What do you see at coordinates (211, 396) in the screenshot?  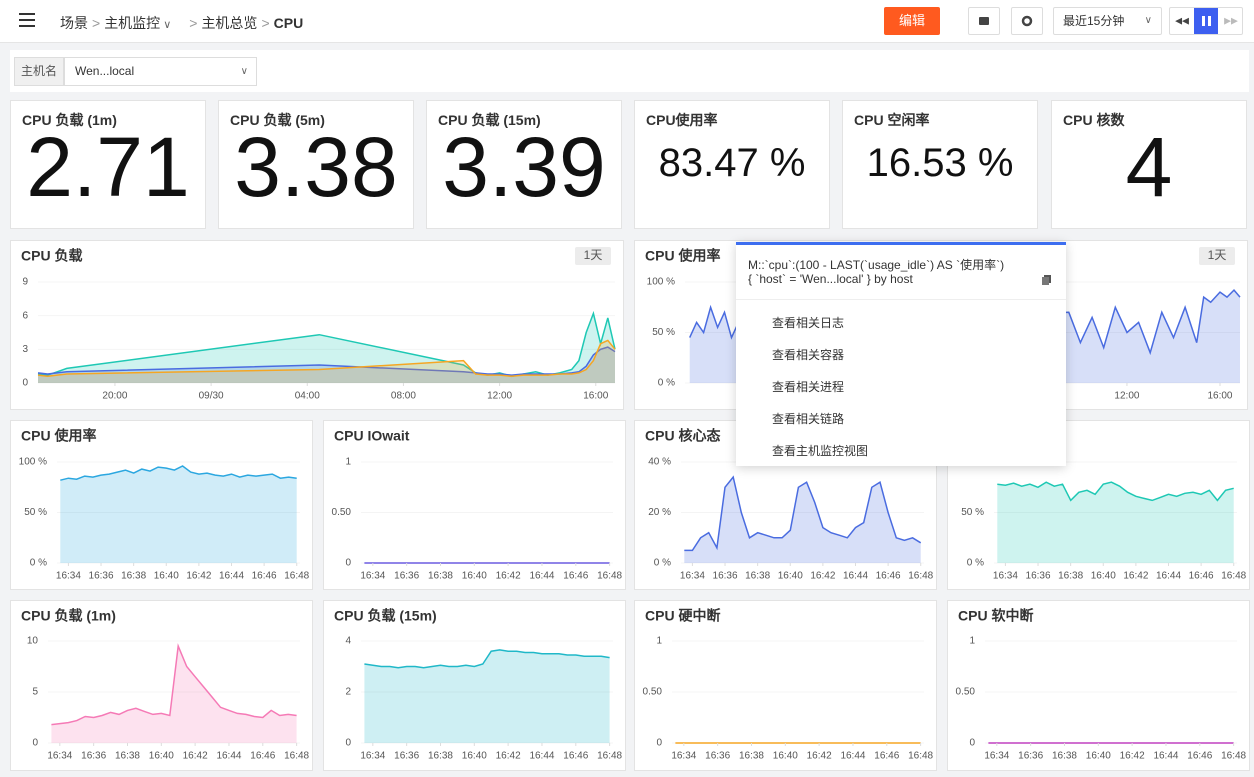 I see `x-tick-label: 09/30` at bounding box center [211, 396].